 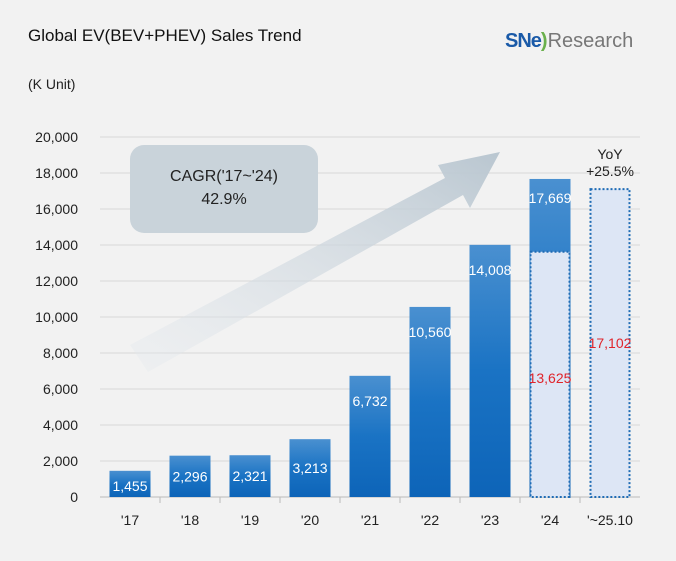 What do you see at coordinates (223, 199) in the screenshot?
I see `cagr-value: 42.9%` at bounding box center [223, 199].